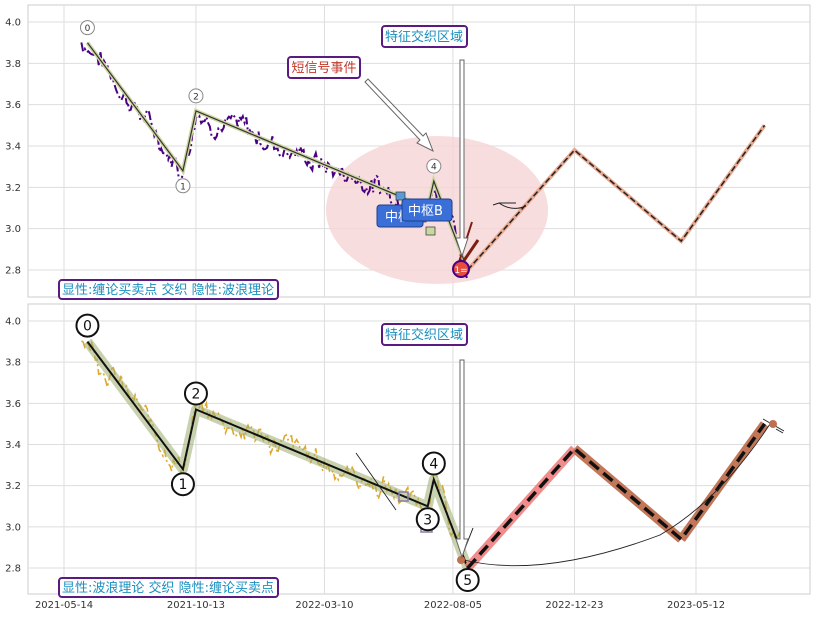  I want to click on x-tick-label: 2021-05-14, so click(64, 605).